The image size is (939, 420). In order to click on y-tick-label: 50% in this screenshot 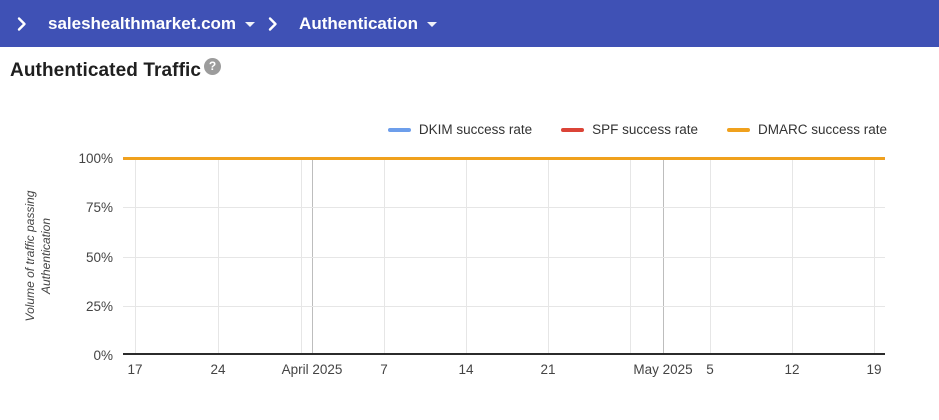, I will do `click(99, 257)`.